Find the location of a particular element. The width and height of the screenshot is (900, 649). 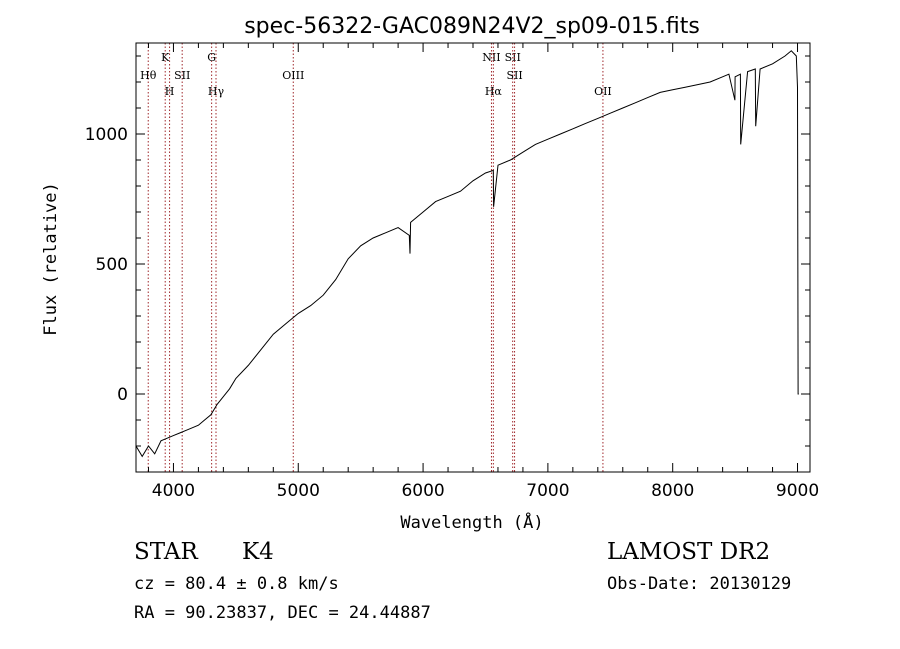

y-tick-label: 0 is located at coordinates (122, 395).